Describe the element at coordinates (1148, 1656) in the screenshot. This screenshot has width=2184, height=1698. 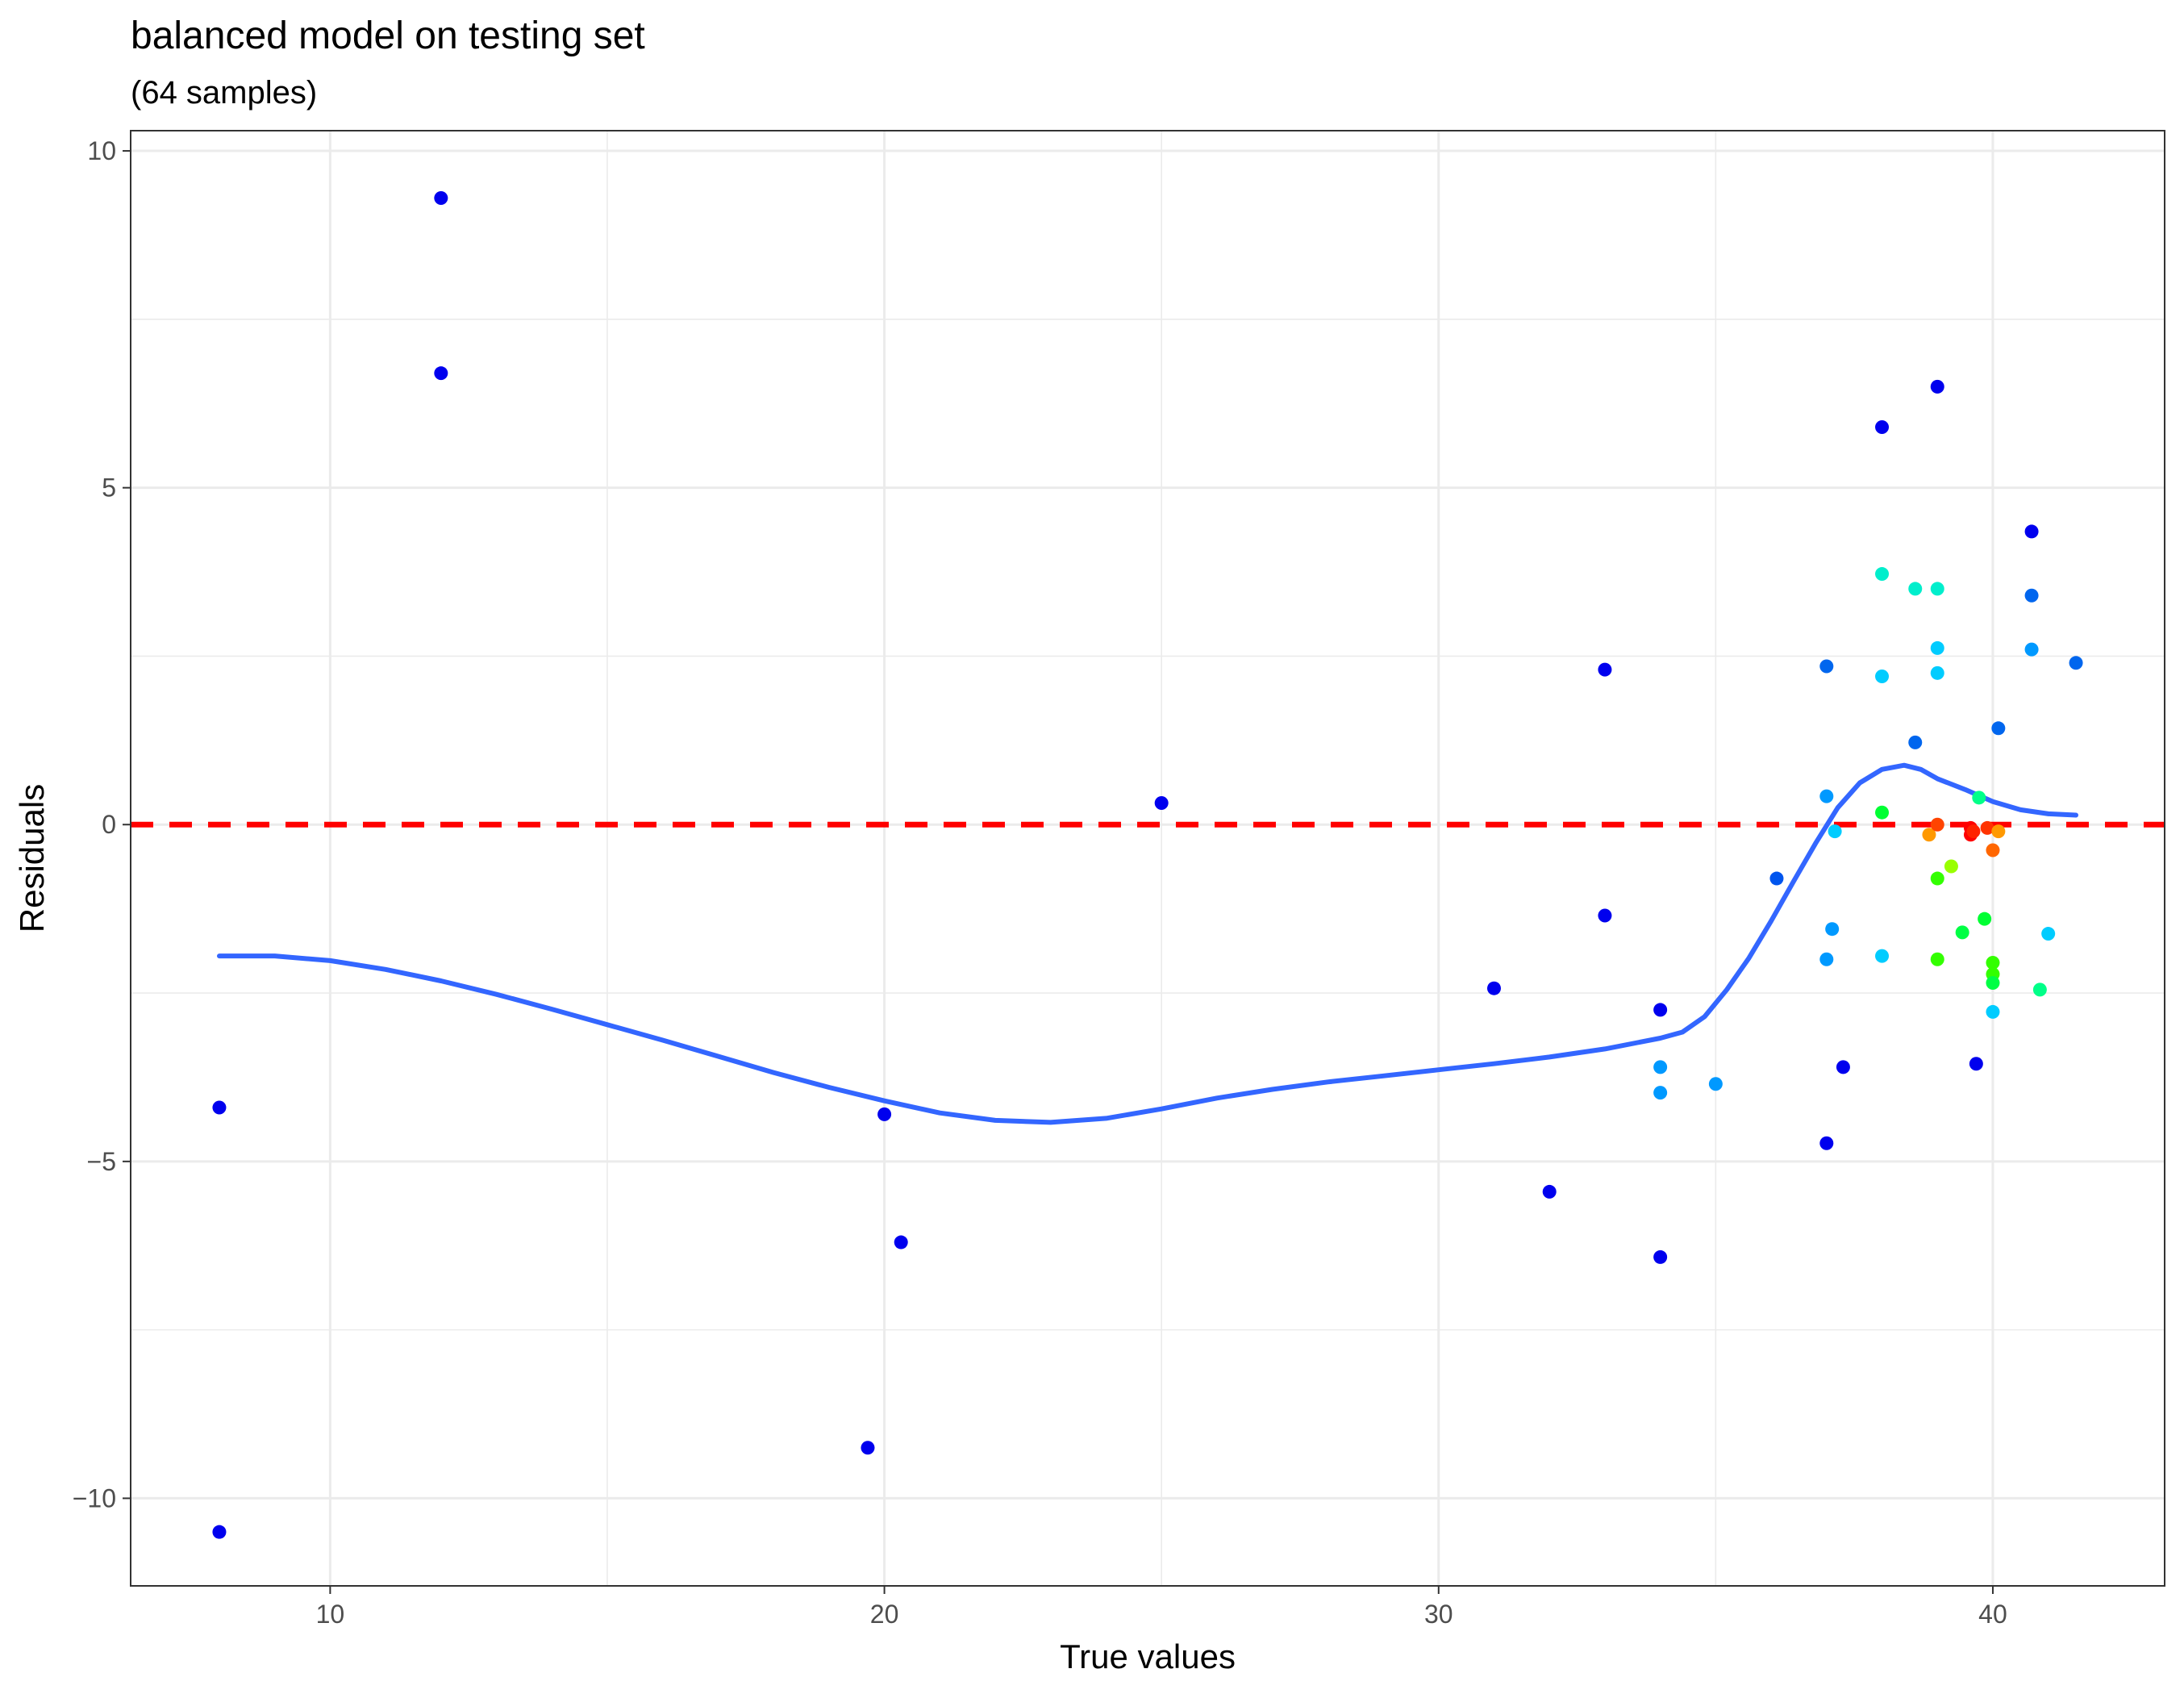
I see `x-axis-label: True values` at that location.